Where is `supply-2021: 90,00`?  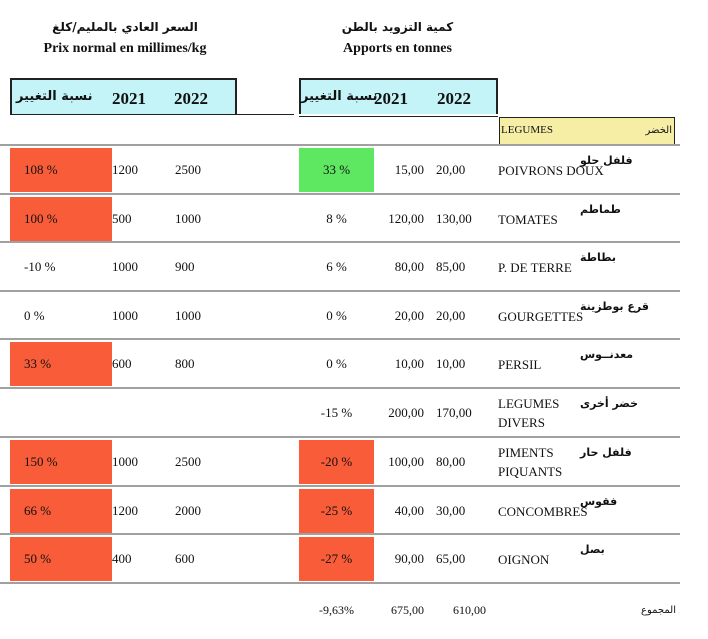 supply-2021: 90,00 is located at coordinates (409, 558).